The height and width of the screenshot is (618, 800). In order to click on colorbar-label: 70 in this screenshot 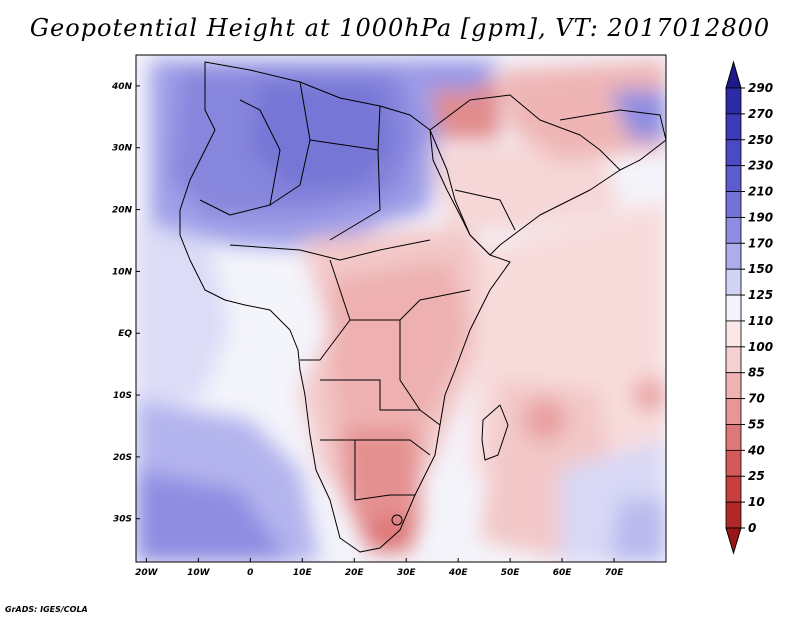, I will do `click(756, 399)`.